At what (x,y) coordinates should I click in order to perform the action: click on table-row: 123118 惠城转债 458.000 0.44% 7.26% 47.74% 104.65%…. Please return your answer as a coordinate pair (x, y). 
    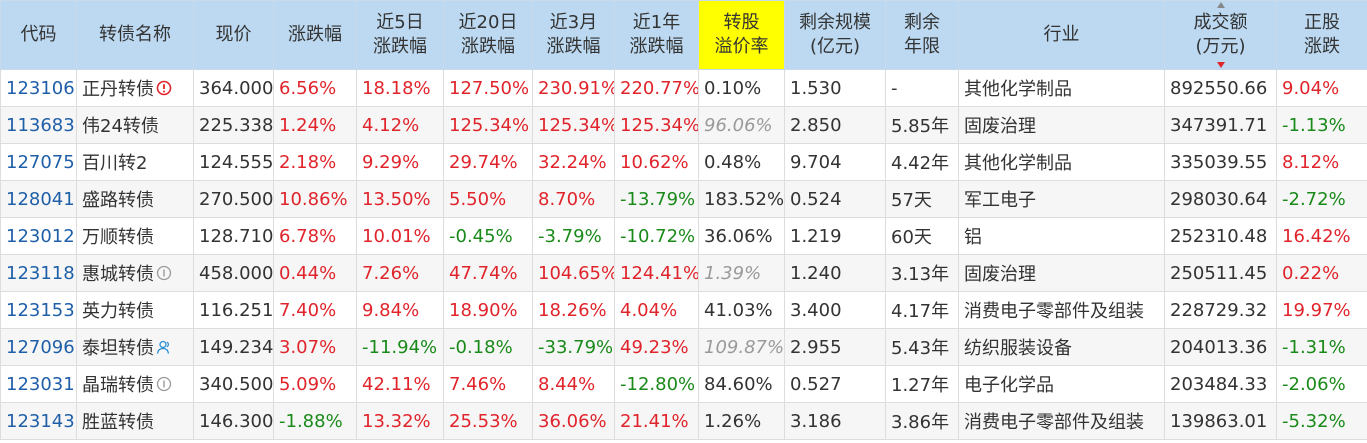
    Looking at the image, I should click on (683, 273).